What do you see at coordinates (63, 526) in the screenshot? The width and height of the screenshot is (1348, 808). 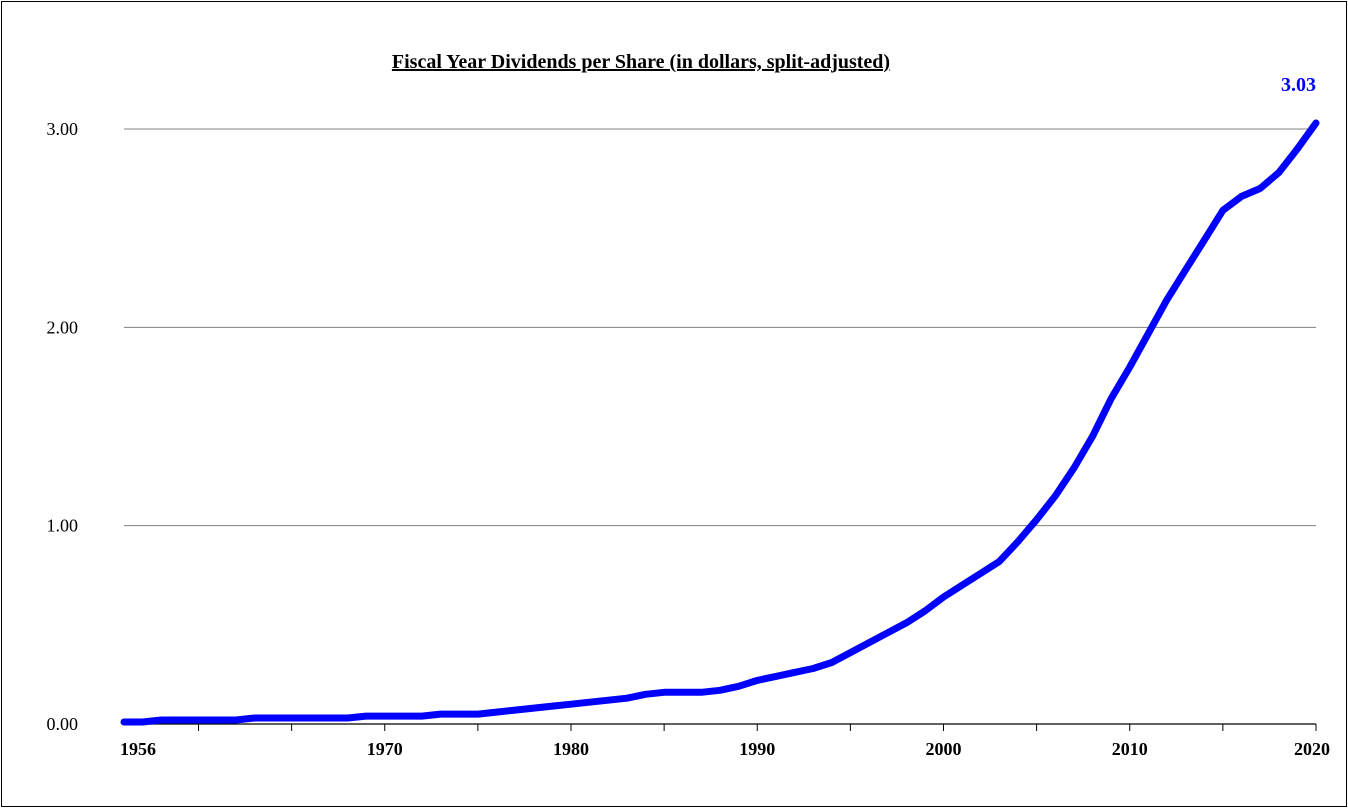 I see `y-tick-label: 1.00` at bounding box center [63, 526].